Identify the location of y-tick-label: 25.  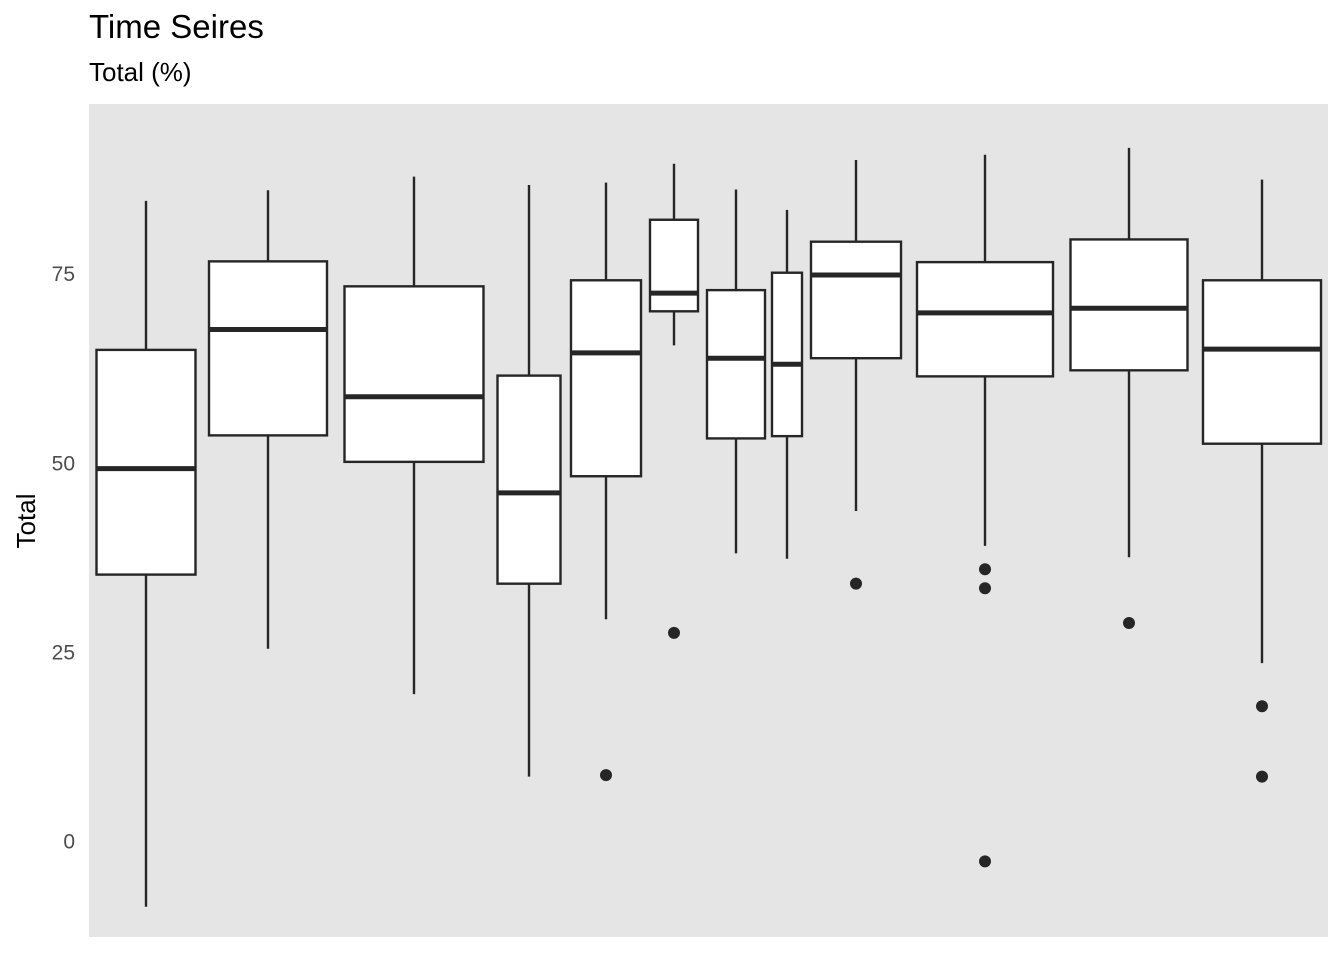
(63, 653).